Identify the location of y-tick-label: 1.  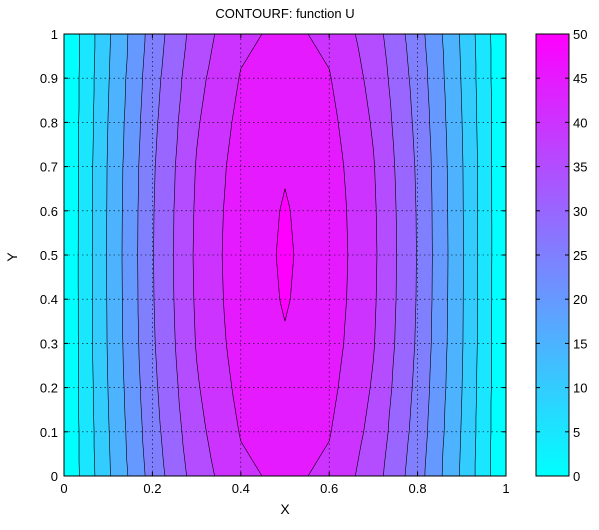
(54, 34).